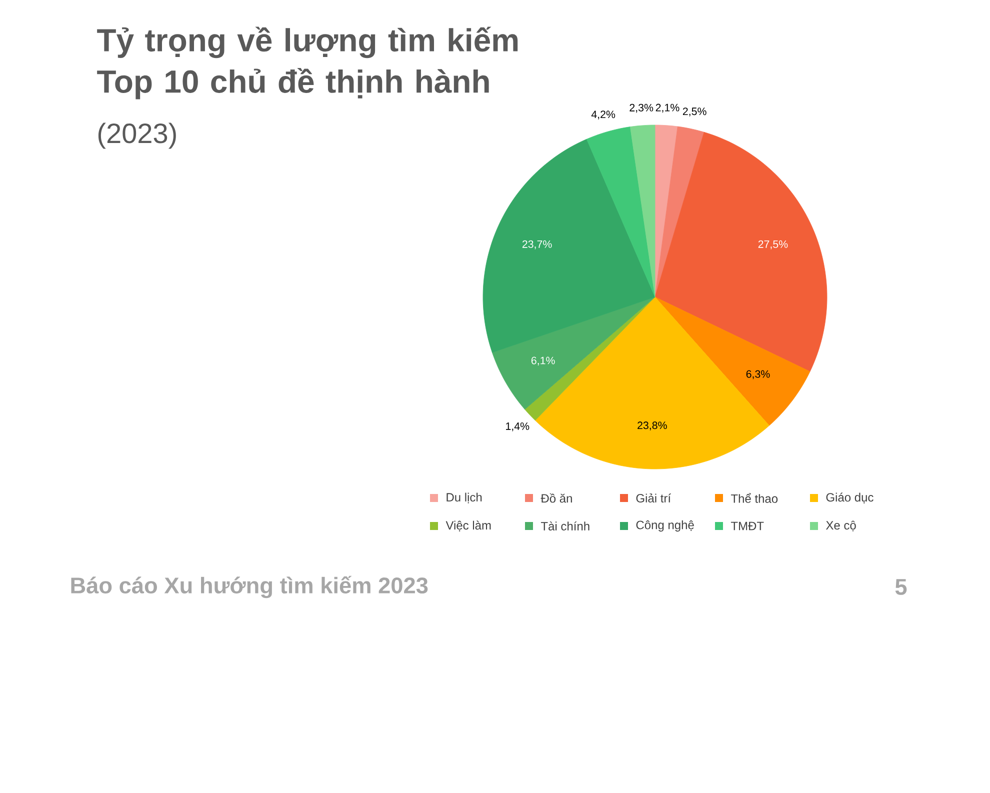 This screenshot has width=990, height=793. What do you see at coordinates (307, 63) in the screenshot?
I see `chart-title: Tỷ trọng về lượng tìm kiếm Top 10 chủ đề thịnh hành` at bounding box center [307, 63].